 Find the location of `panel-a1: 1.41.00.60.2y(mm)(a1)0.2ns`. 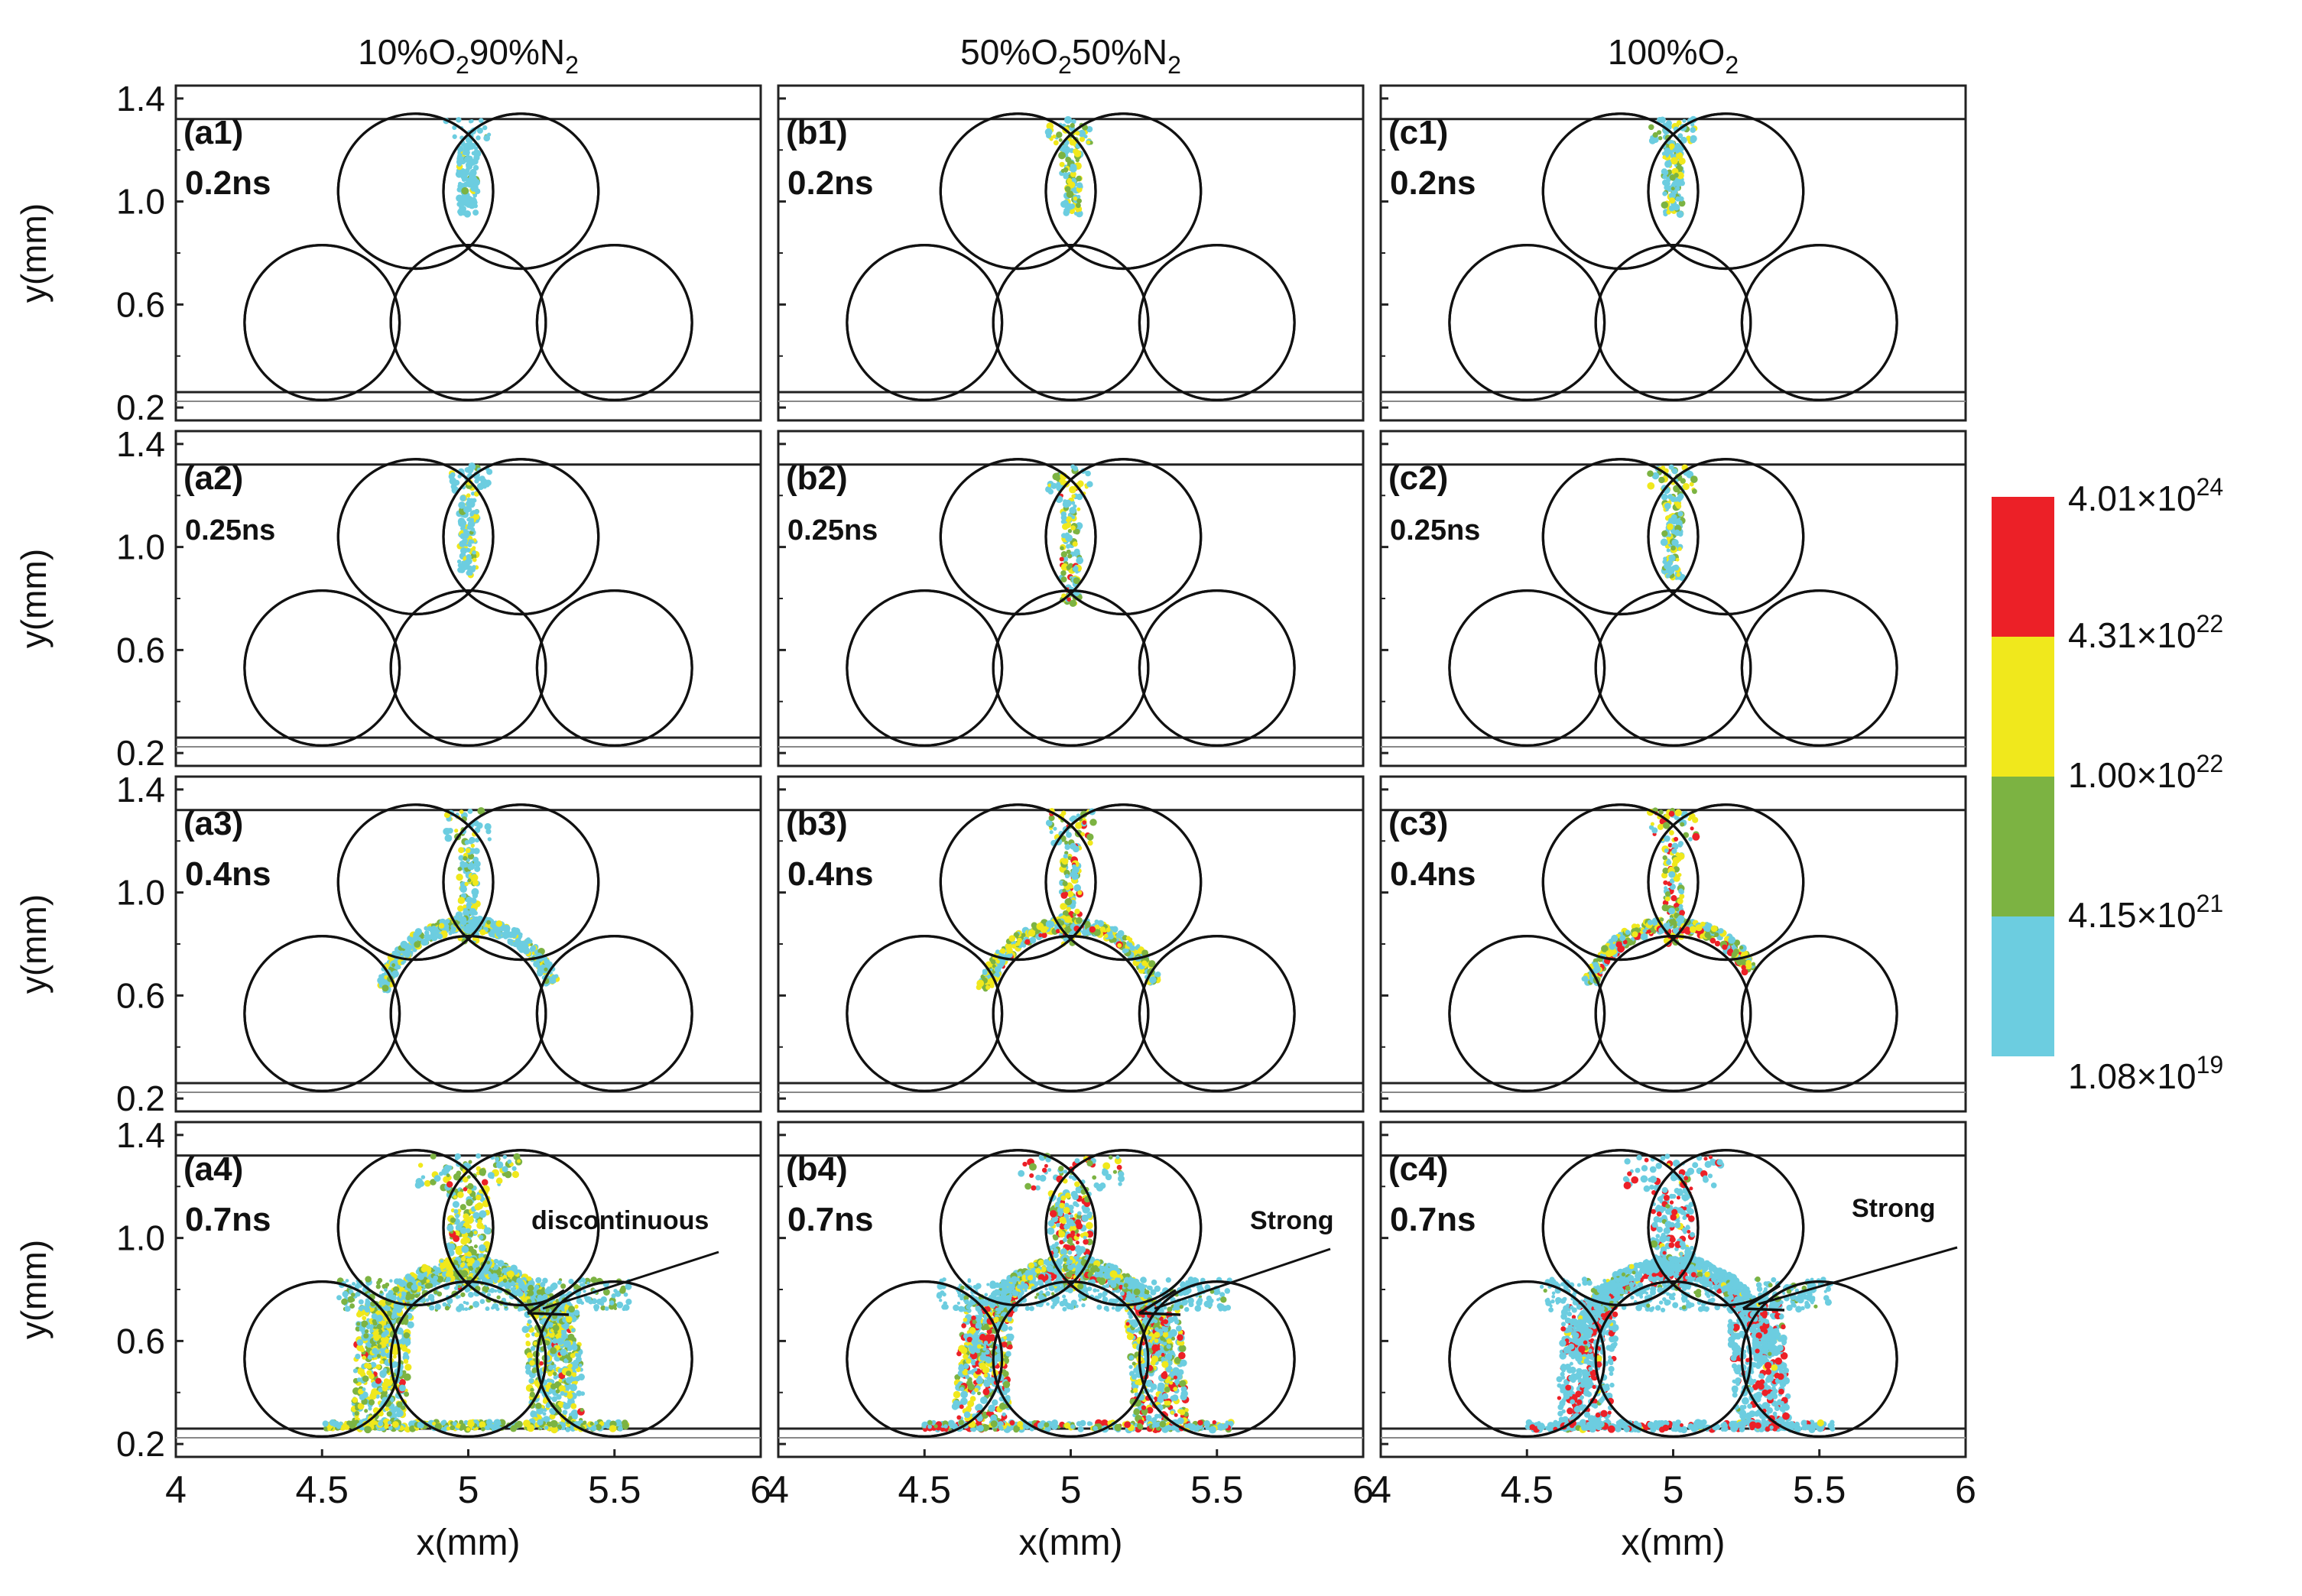

panel-a1: 1.41.00.60.2y(mm)(a1)0.2ns is located at coordinates (388, 253).